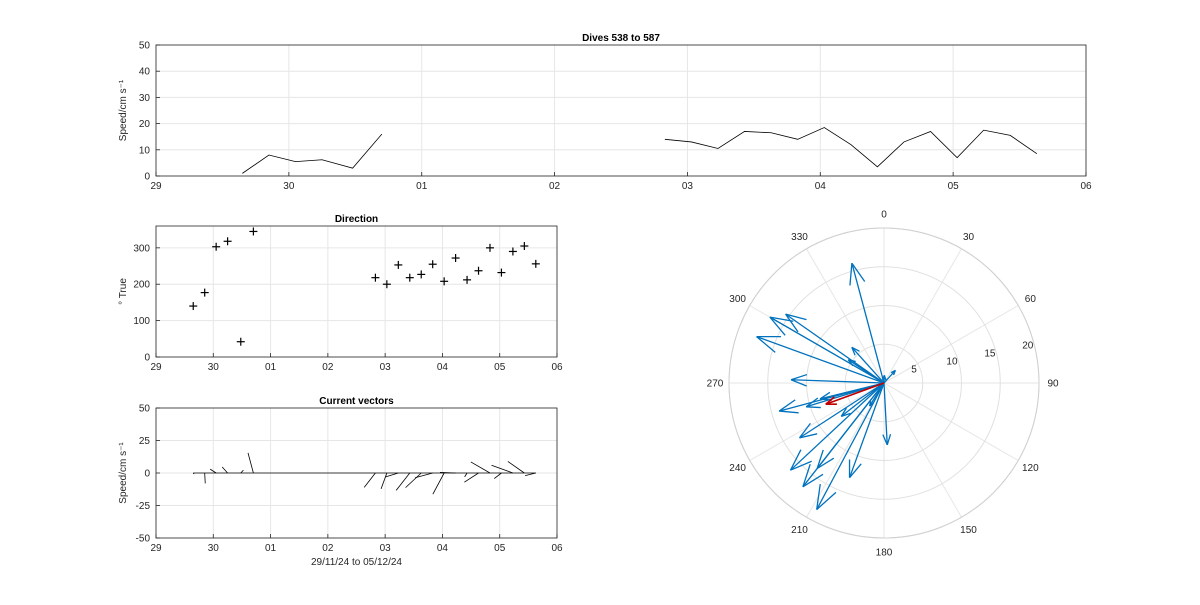 This screenshot has width=1200, height=605. What do you see at coordinates (145, 98) in the screenshot?
I see `y-tick-label: 30` at bounding box center [145, 98].